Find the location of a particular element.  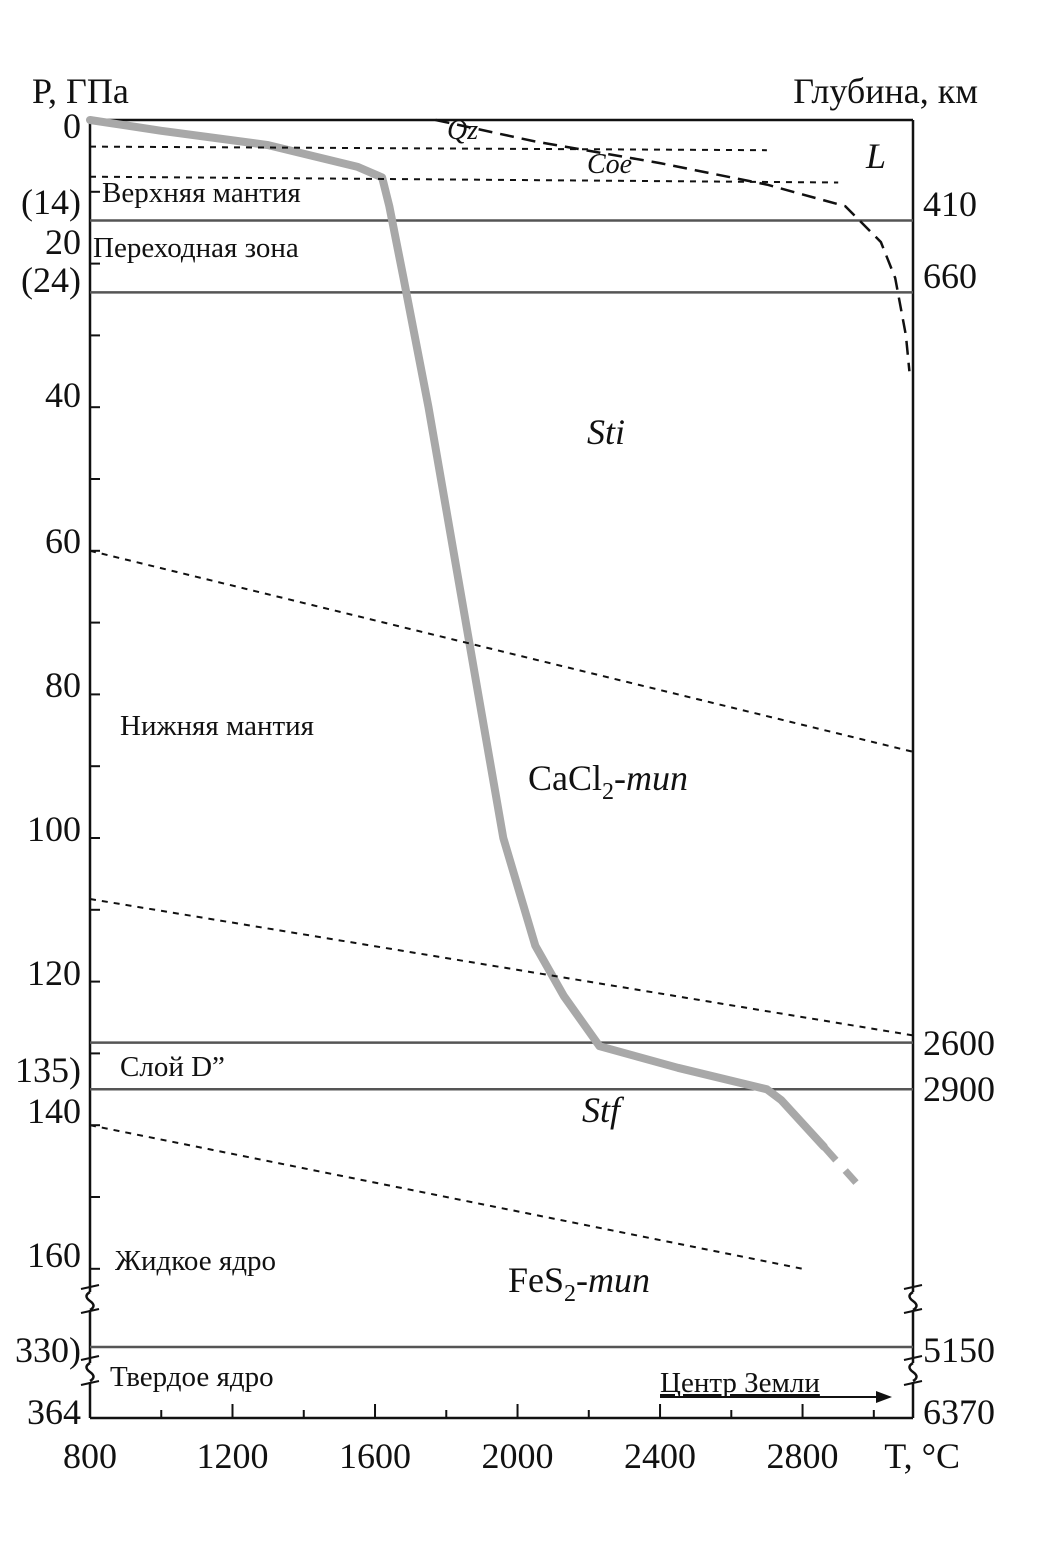

x-tick-label-1200: 1200 is located at coordinates (233, 1456).